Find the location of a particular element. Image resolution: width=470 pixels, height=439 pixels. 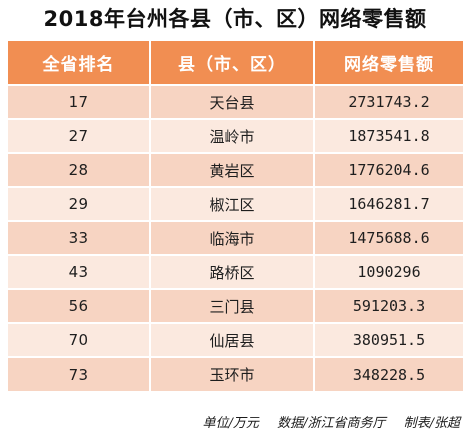

county-cell: 黄岩区 is located at coordinates (232, 169).